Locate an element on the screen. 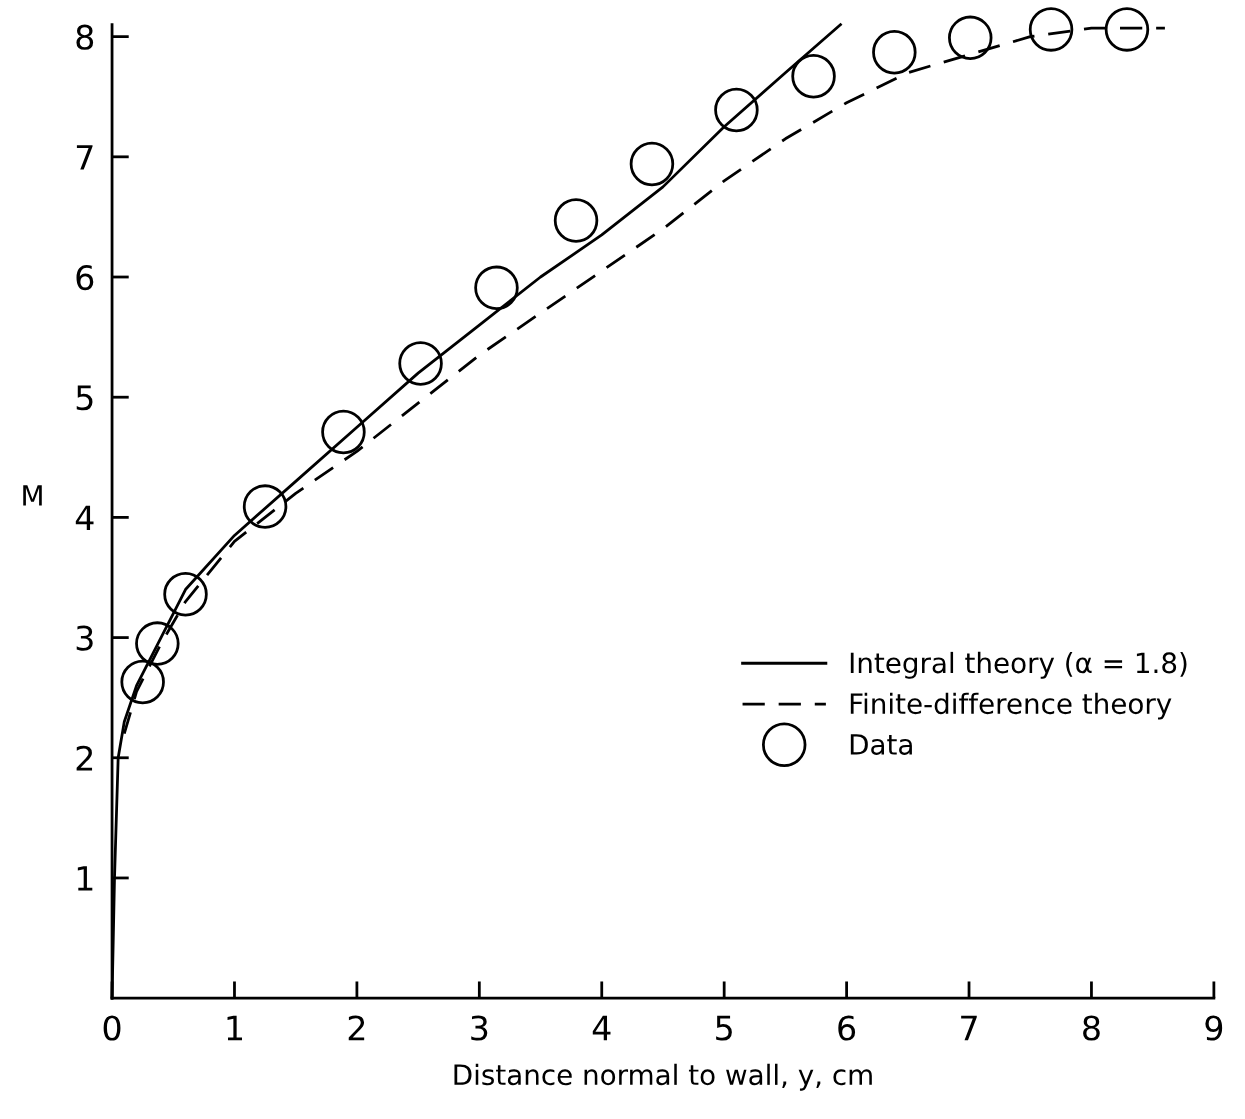 The width and height of the screenshot is (1245, 1119). x-tick-label: 3 is located at coordinates (479, 1028).